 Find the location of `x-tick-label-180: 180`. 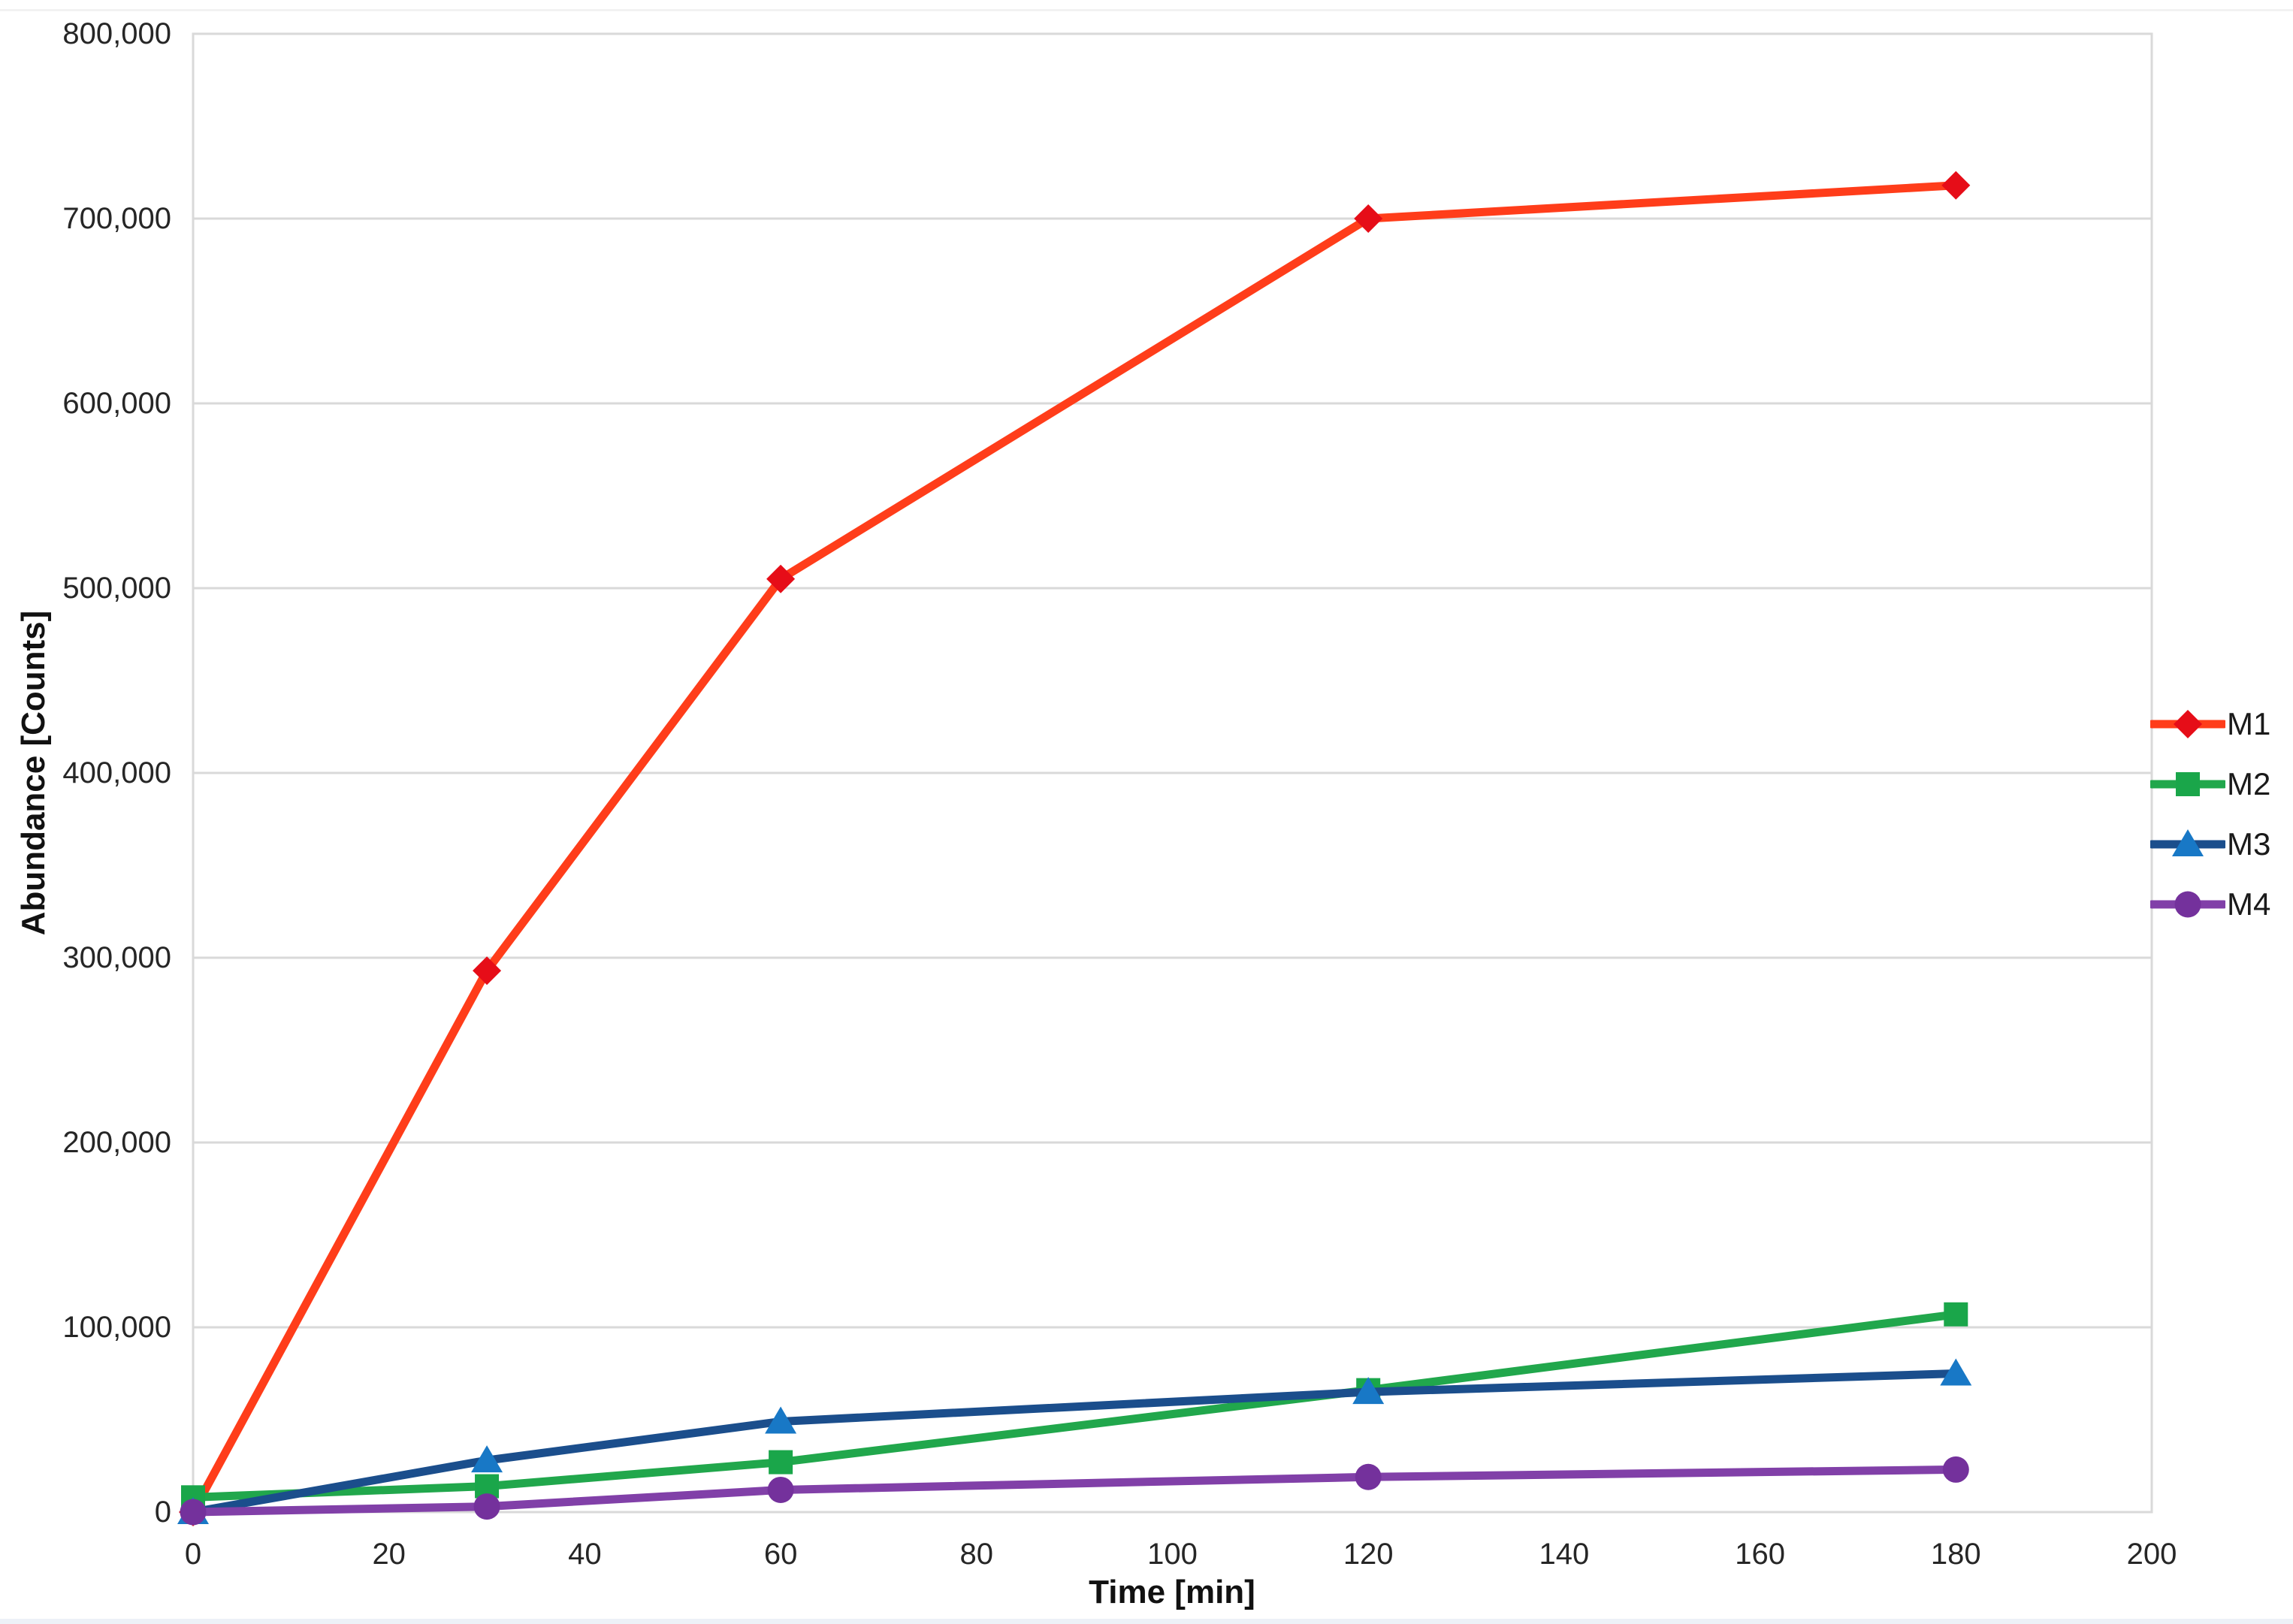

x-tick-label-180: 180 is located at coordinates (1955, 1554).